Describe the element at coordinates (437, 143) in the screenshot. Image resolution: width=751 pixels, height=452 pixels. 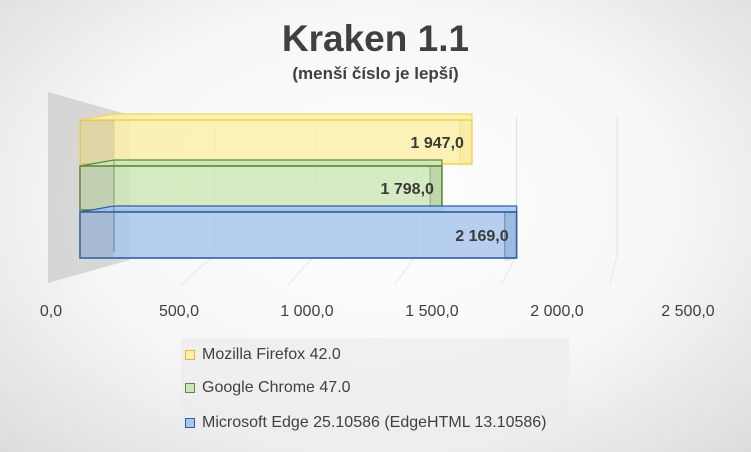
I see `data-label-0: 1 947,0` at that location.